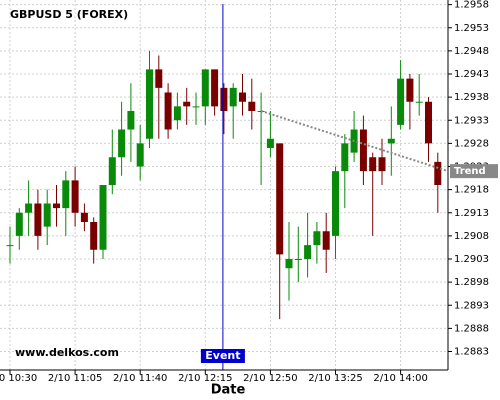  I want to click on event-label: Event, so click(222, 355).